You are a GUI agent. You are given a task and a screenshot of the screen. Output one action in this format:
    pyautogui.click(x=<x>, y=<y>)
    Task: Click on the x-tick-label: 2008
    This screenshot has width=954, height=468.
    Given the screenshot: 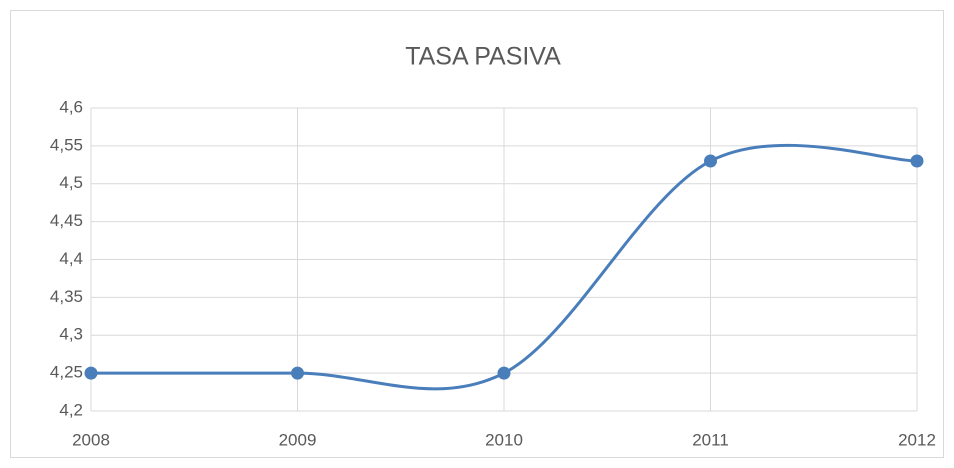 What is the action you would take?
    pyautogui.click(x=91, y=439)
    